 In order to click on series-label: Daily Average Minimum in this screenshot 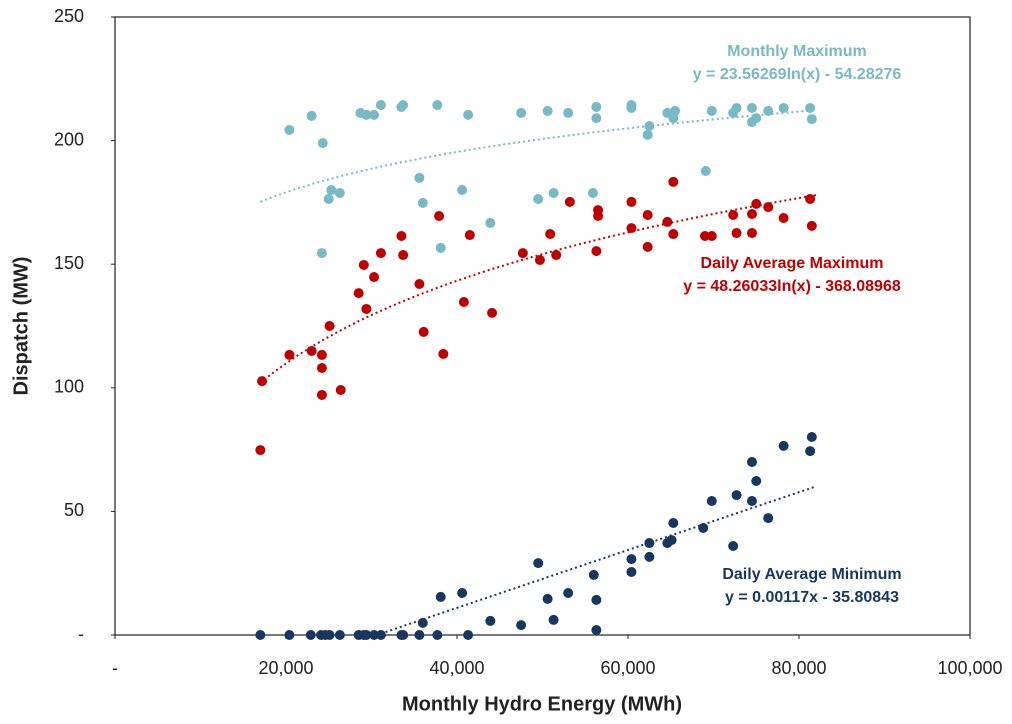, I will do `click(811, 574)`.